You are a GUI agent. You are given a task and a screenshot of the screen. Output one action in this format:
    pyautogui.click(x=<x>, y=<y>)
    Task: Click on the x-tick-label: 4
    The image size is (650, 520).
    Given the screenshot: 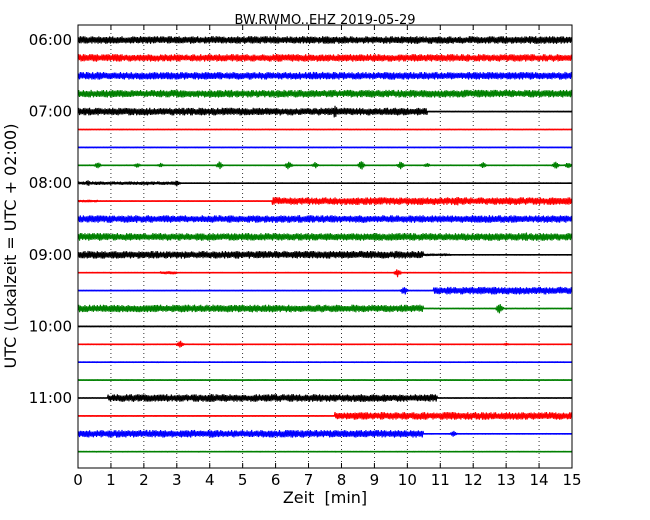 What is the action you would take?
    pyautogui.click(x=210, y=480)
    